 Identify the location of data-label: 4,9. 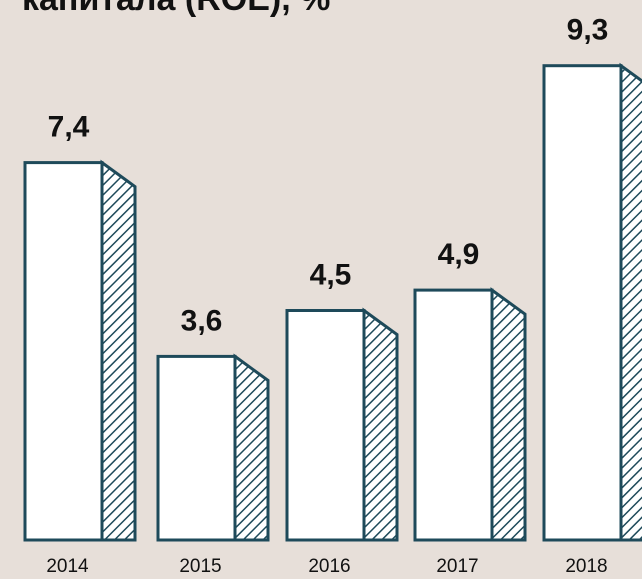
(459, 254).